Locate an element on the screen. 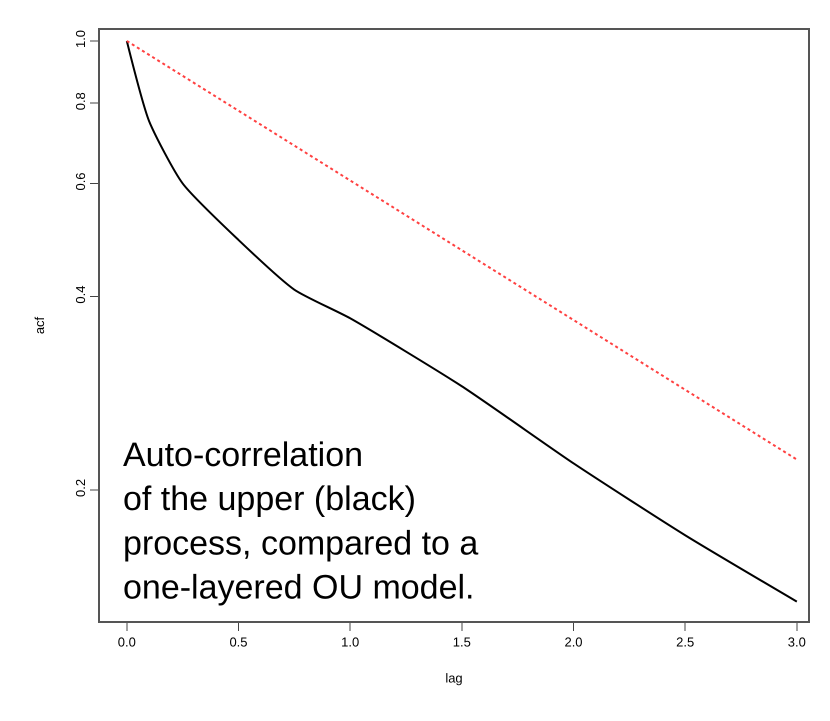  x-axis-title: lag is located at coordinates (454, 678).